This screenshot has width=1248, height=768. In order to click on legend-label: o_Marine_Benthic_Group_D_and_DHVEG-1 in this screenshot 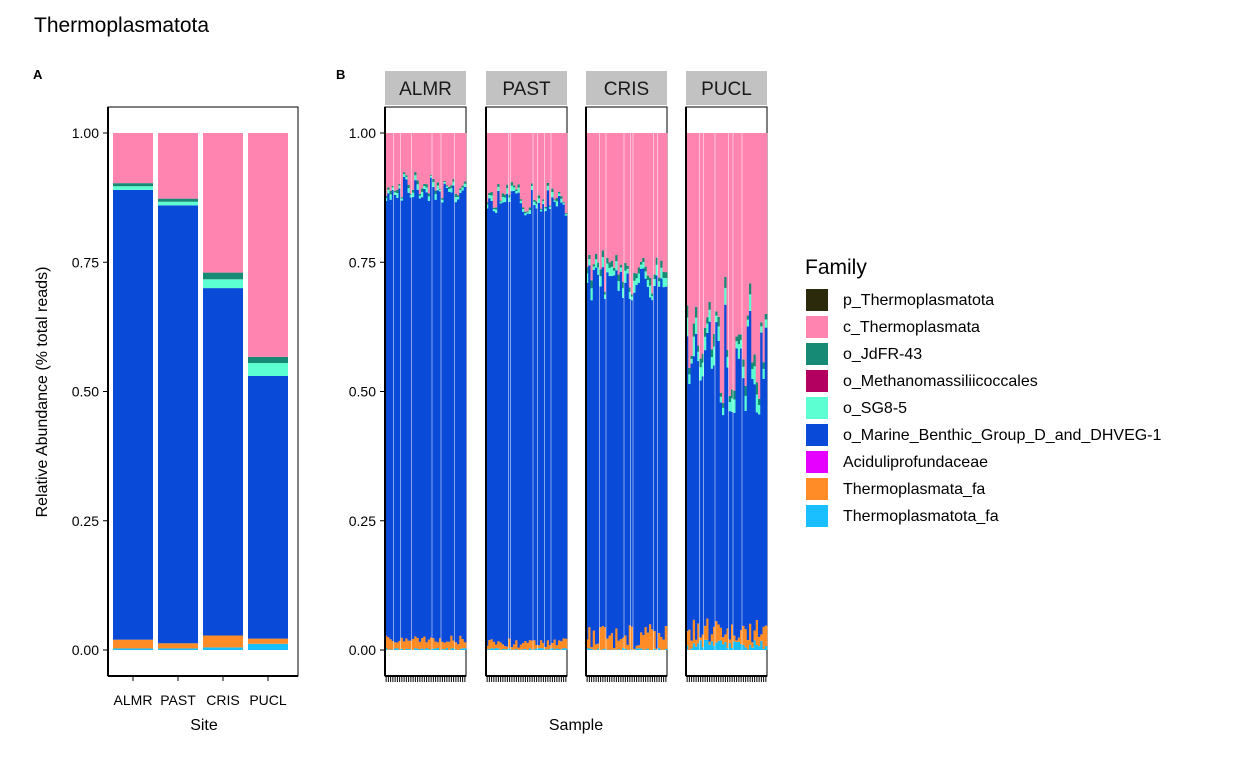, I will do `click(1002, 435)`.